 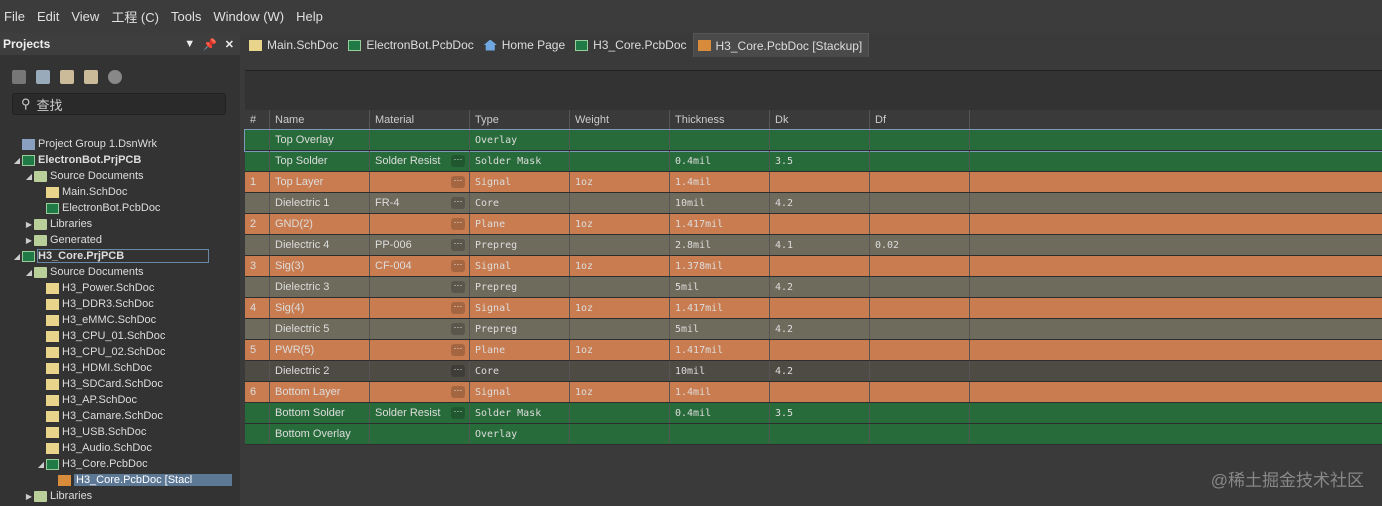 I want to click on tree-item: H3_HDMI.SchDoc, so click(x=119, y=368).